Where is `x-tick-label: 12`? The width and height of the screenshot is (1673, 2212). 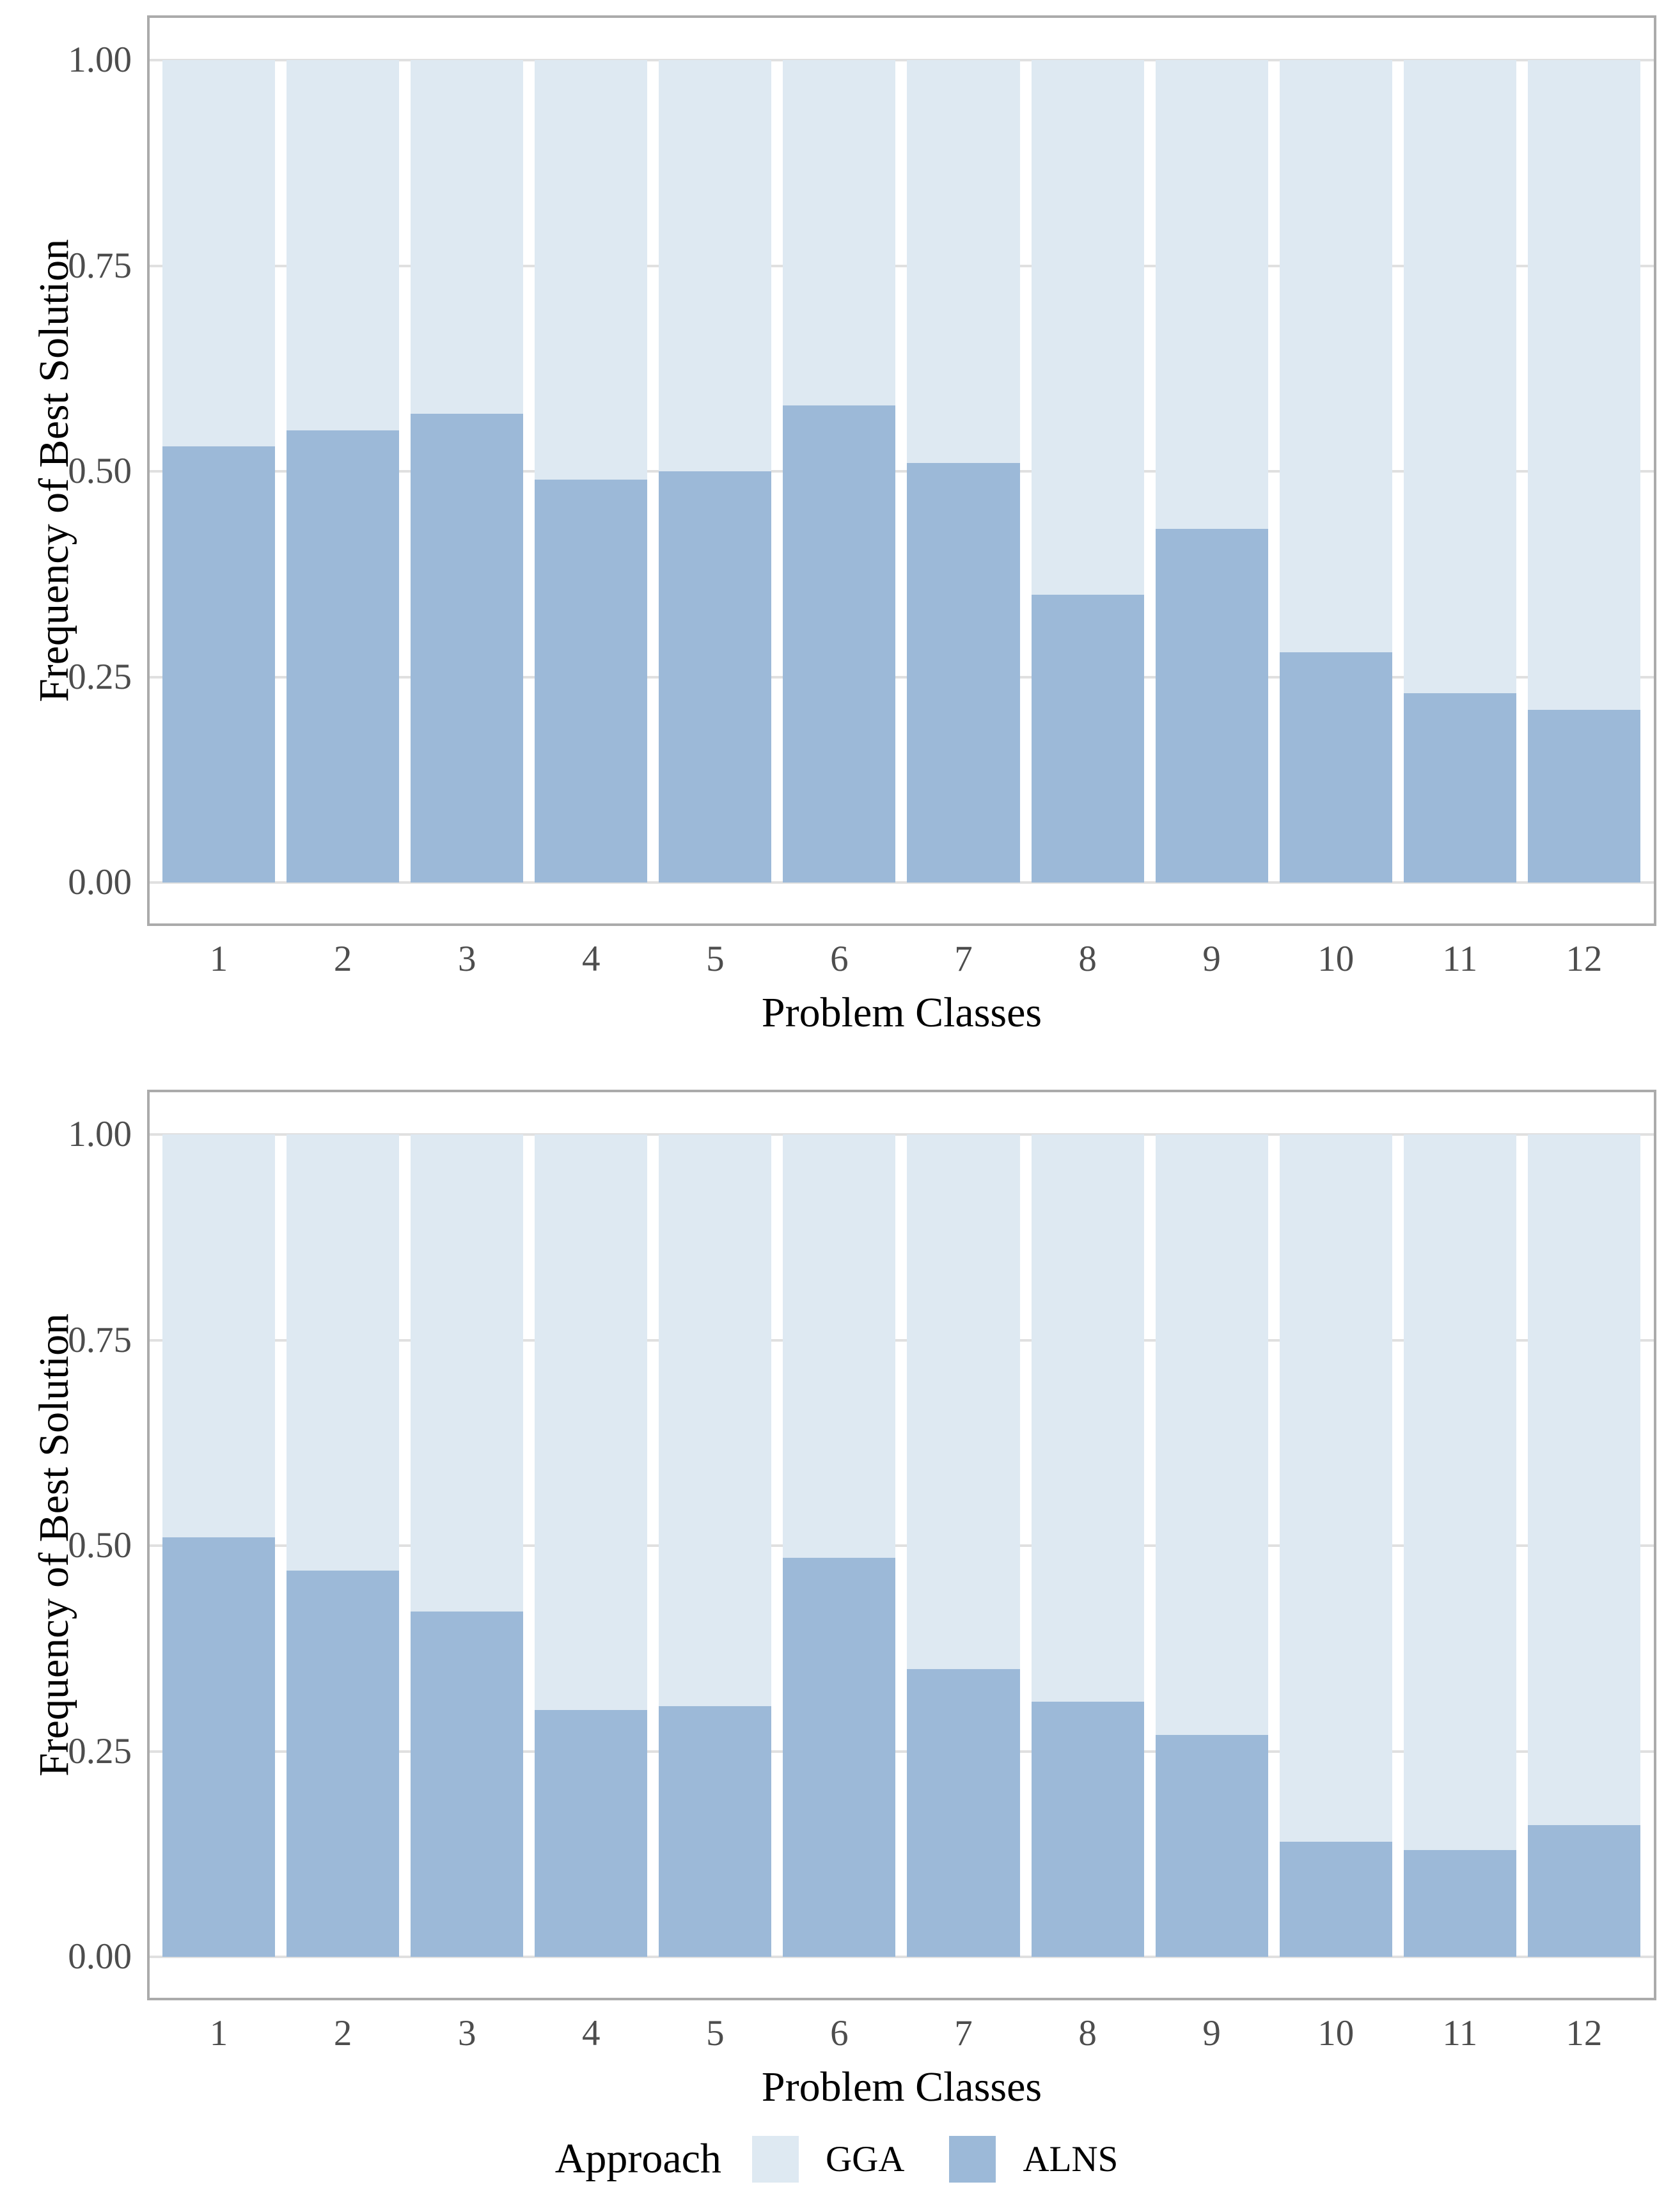 x-tick-label: 12 is located at coordinates (1584, 959).